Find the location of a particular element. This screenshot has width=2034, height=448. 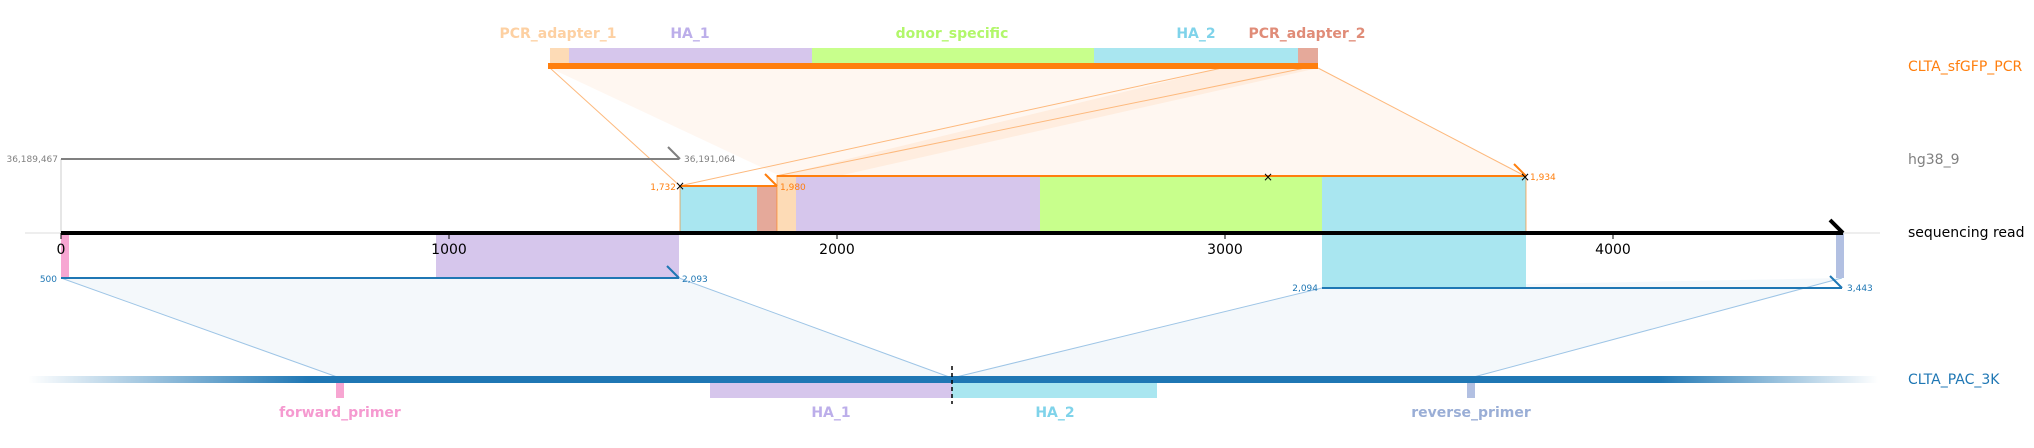

target-ha-1-bar is located at coordinates (831, 390).